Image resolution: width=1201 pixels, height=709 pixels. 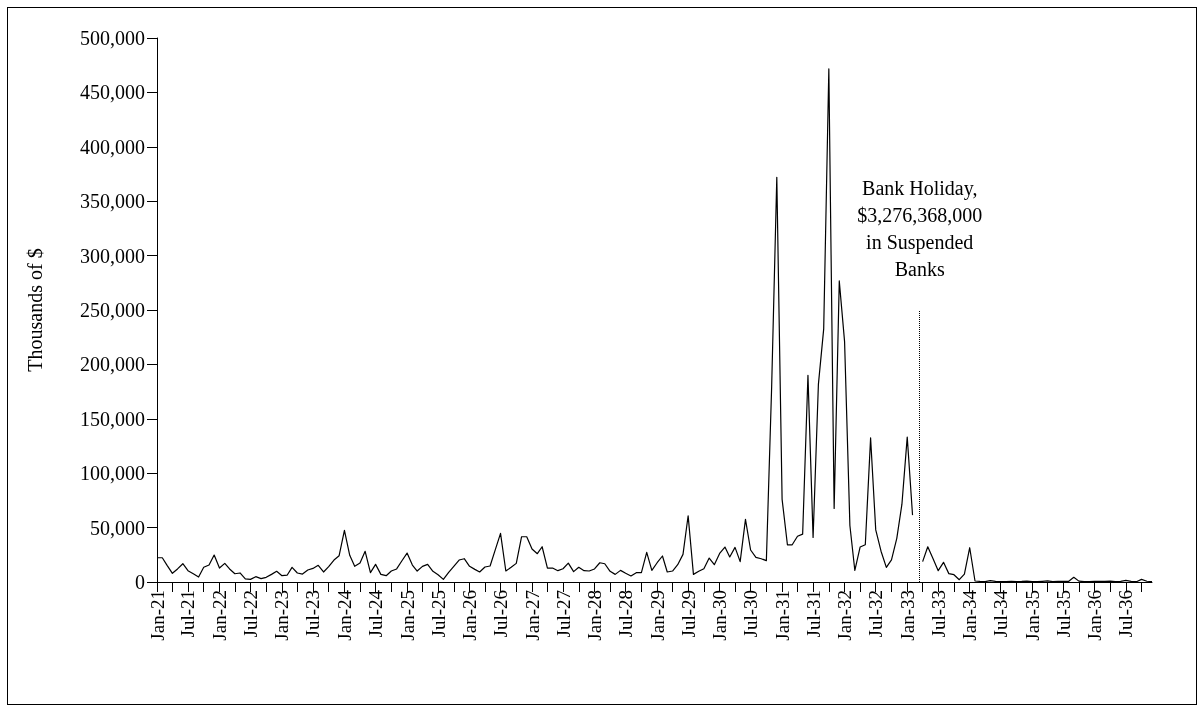 I want to click on x-tick-label: Jan-26, so click(x=470, y=615).